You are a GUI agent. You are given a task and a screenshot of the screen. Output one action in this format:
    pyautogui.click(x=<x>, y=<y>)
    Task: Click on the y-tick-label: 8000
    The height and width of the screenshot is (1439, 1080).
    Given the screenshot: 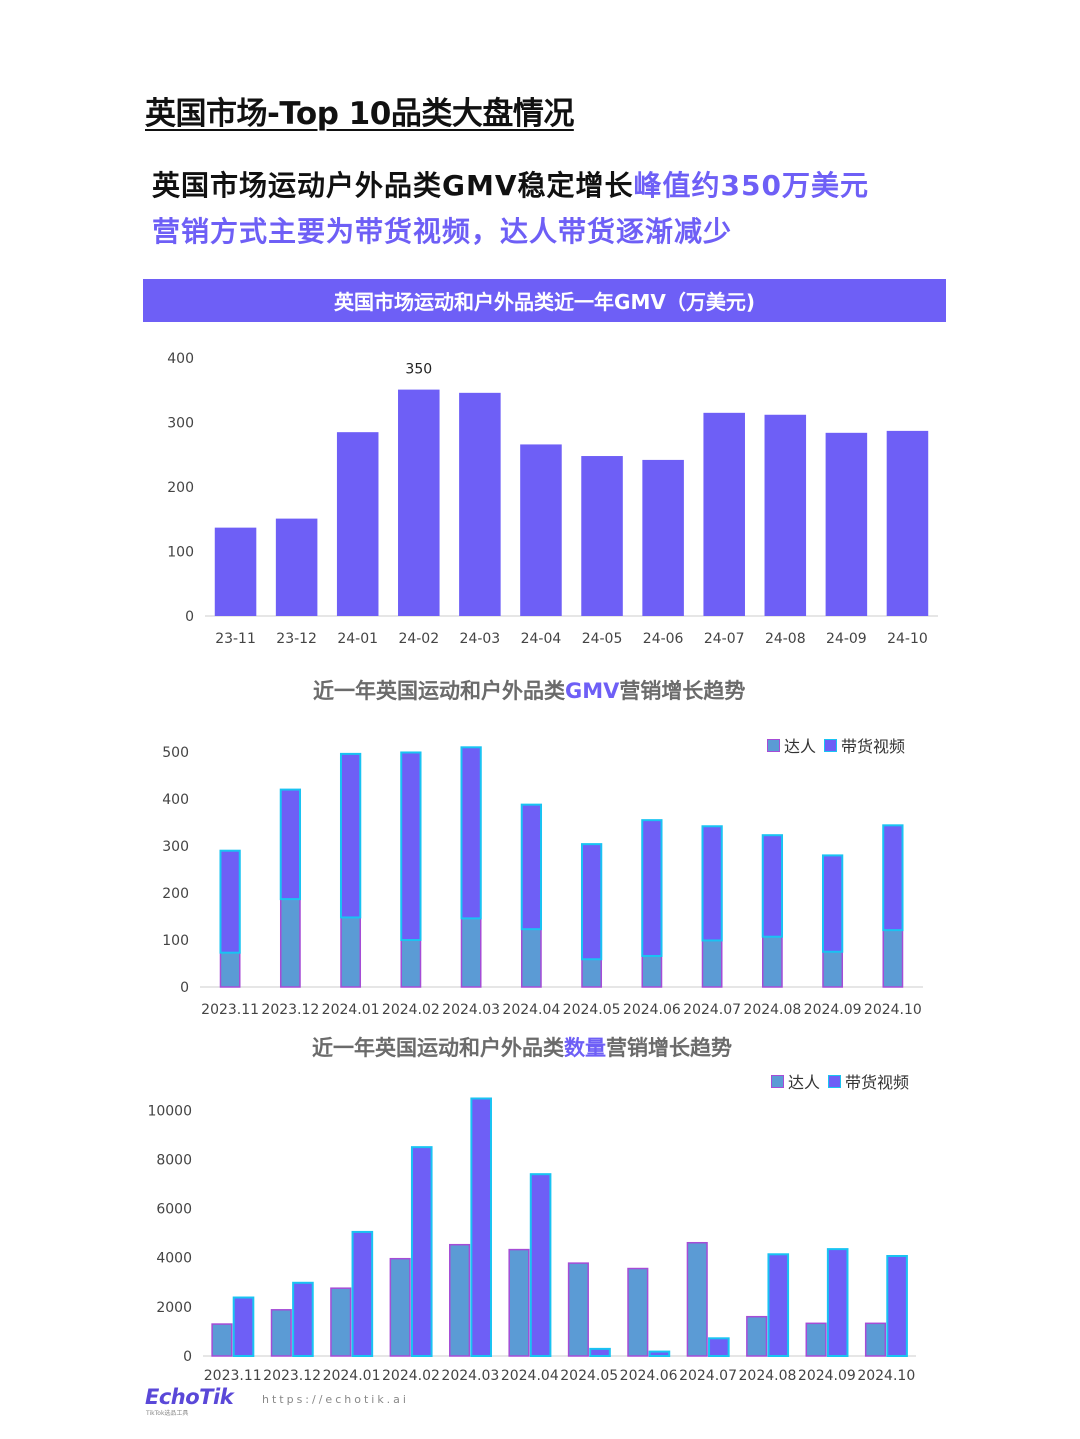 What is the action you would take?
    pyautogui.click(x=174, y=1160)
    